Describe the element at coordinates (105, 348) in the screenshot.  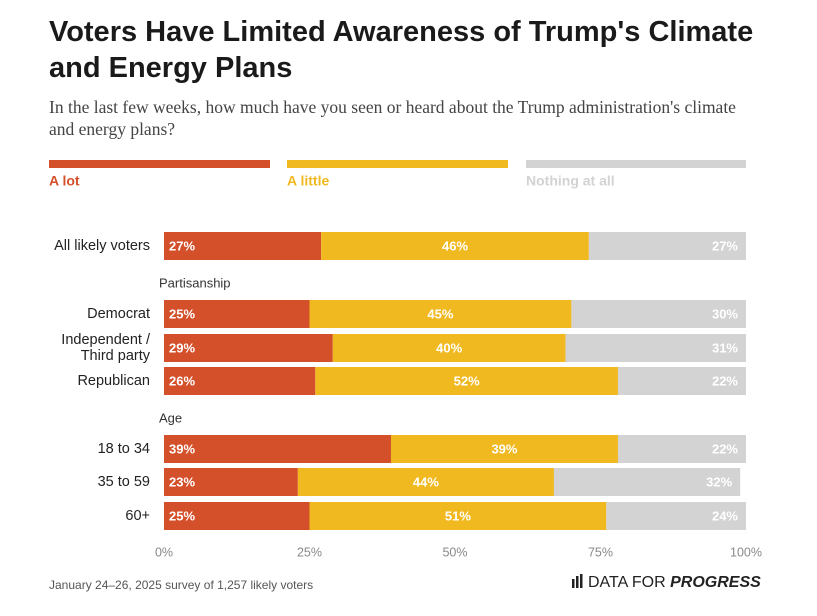
I see `y-tick-label: Independent / Third party` at that location.